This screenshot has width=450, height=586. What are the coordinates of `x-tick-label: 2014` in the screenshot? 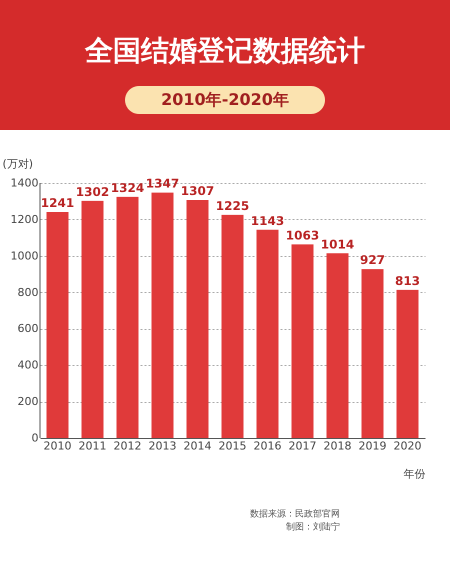 It's located at (198, 446).